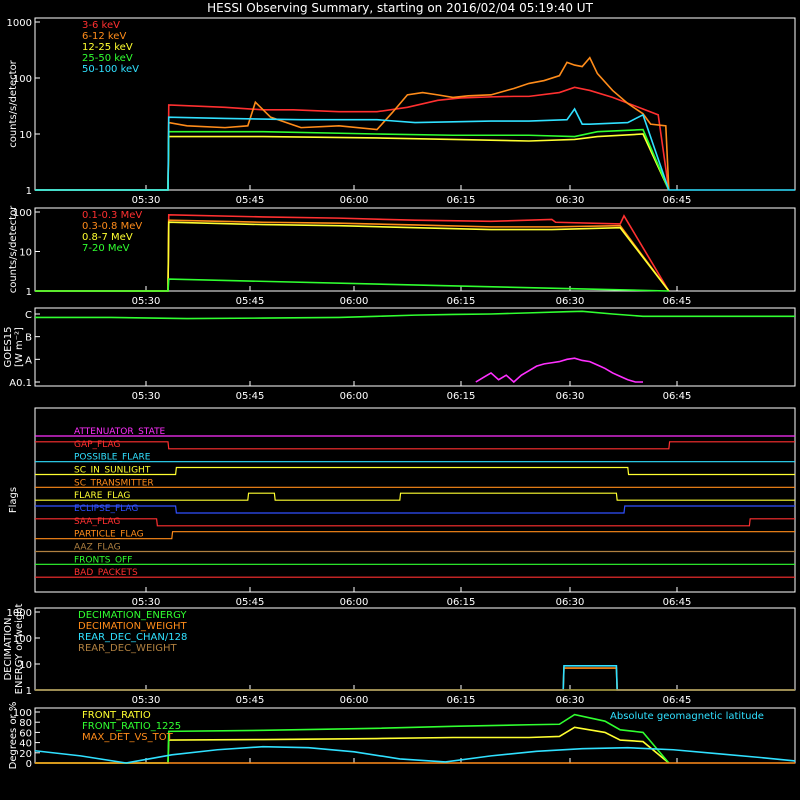 This screenshot has height=800, width=800. I want to click on y-axis-label-2: ENERGY or weight, so click(19, 649).